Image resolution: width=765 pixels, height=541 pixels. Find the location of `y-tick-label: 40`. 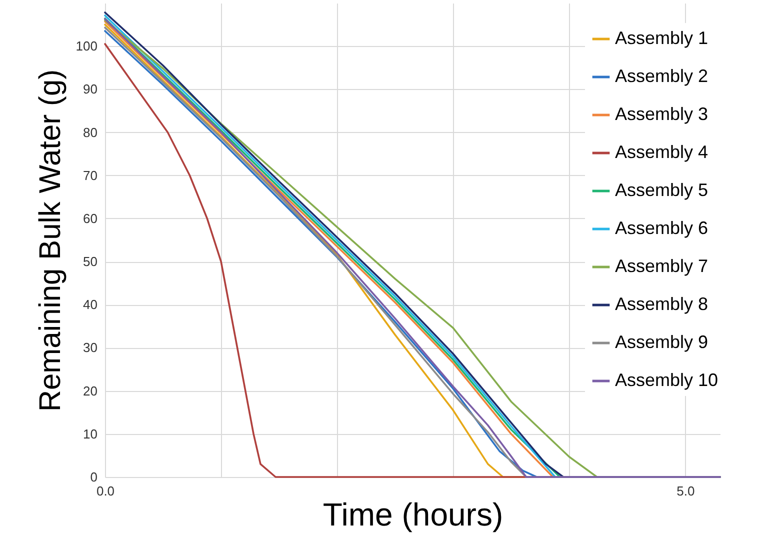

y-tick-label: 40 is located at coordinates (90, 304).